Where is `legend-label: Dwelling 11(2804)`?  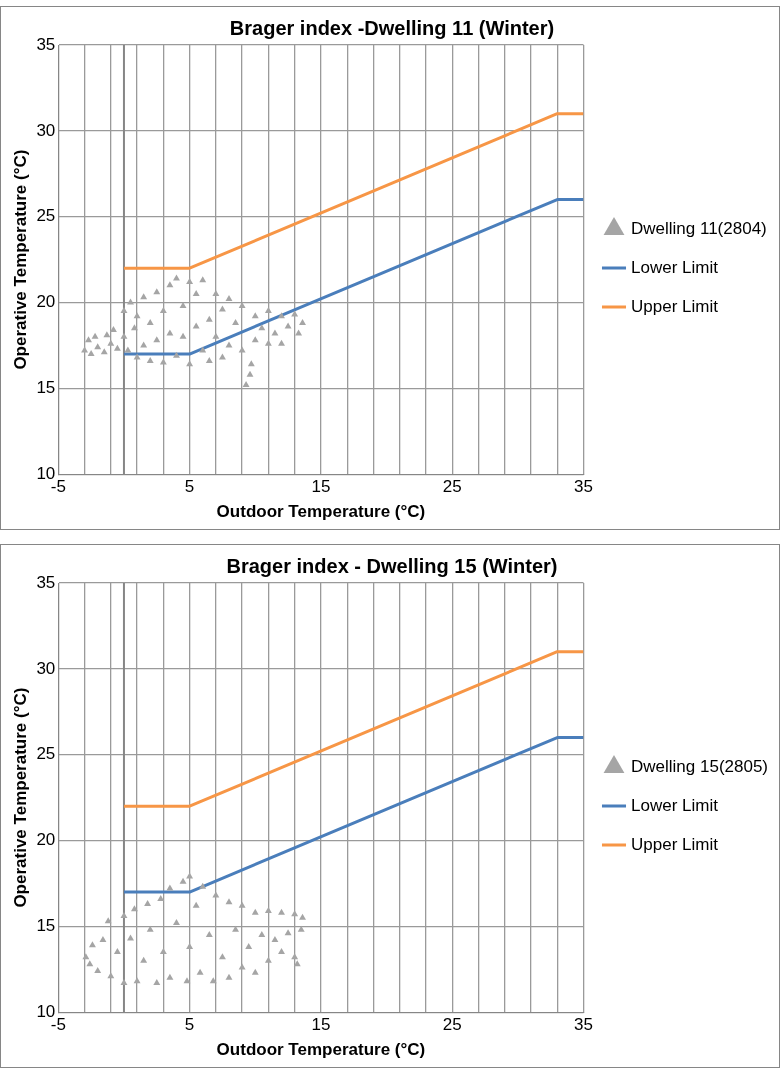 legend-label: Dwelling 11(2804) is located at coordinates (699, 228).